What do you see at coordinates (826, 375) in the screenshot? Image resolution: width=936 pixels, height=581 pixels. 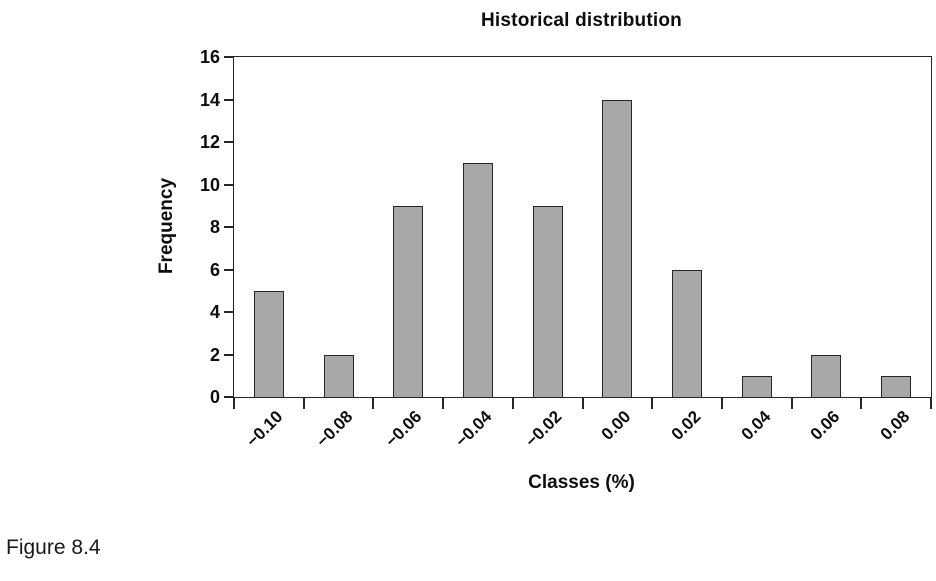 I see `bar-0.06` at bounding box center [826, 375].